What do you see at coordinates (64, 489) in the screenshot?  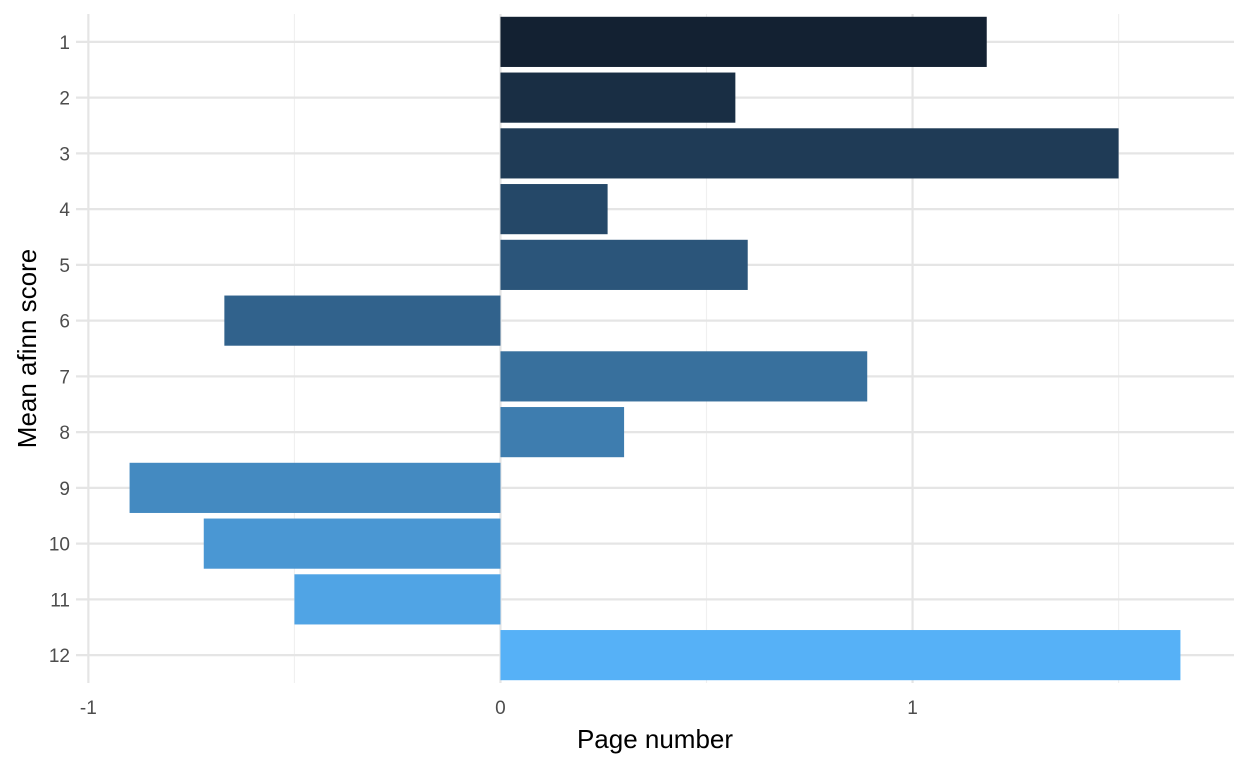 I see `y-tick-label: 9` at bounding box center [64, 489].